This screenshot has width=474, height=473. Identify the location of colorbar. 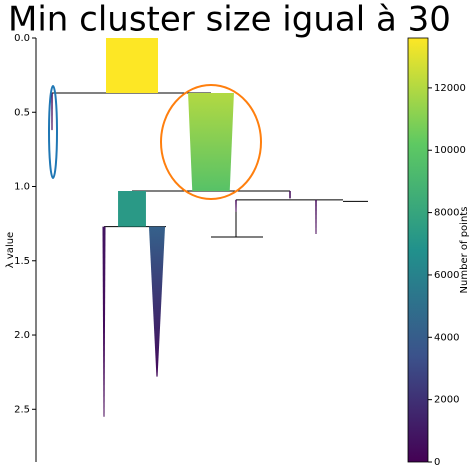
(418, 250).